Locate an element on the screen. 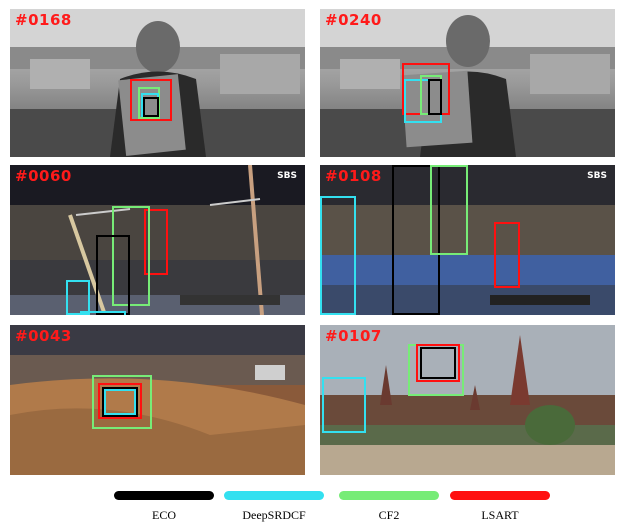 Image resolution: width=623 pixels, height=523 pixels. frame-1: #0168 is located at coordinates (157, 83).